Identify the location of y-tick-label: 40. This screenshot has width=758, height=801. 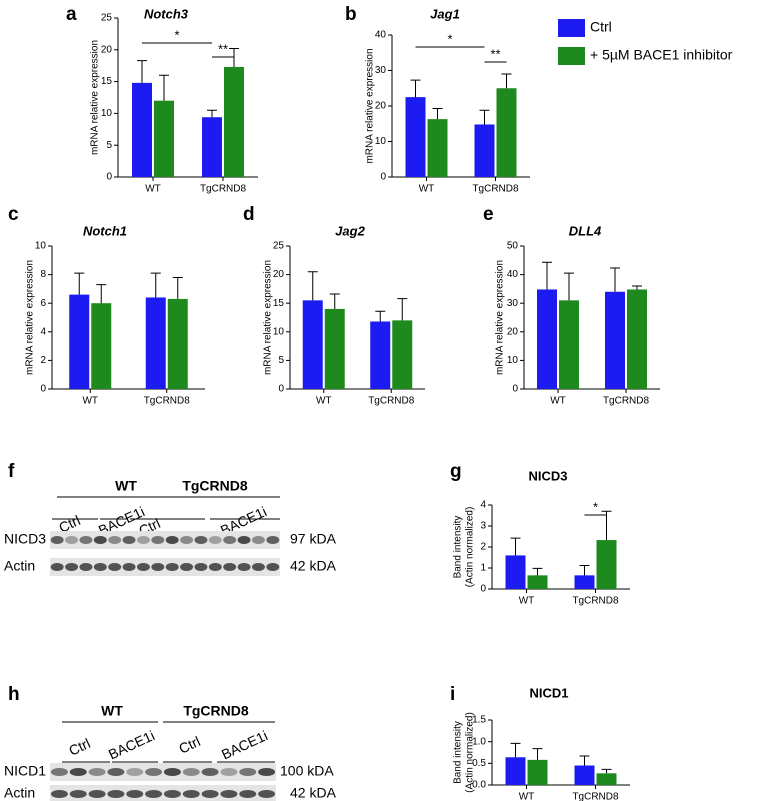
(381, 35).